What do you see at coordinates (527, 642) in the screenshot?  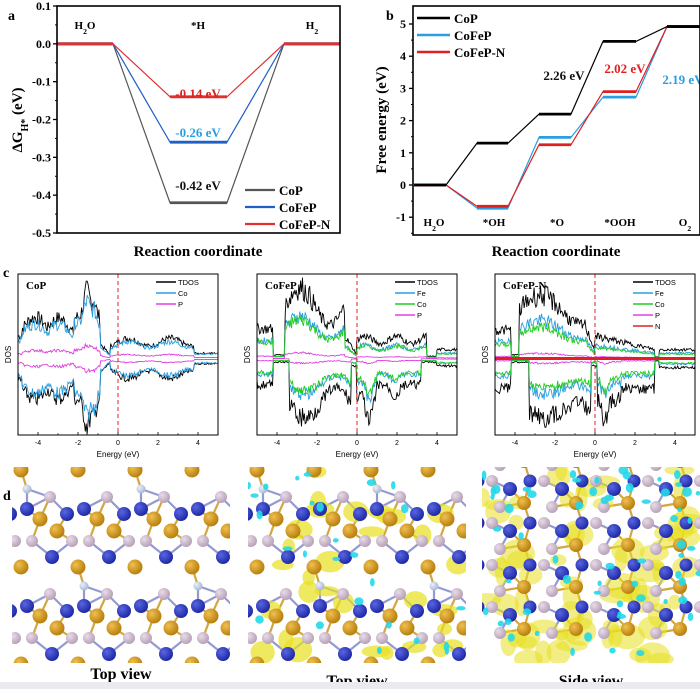 I see `charge-accumulation-lobe` at bounding box center [527, 642].